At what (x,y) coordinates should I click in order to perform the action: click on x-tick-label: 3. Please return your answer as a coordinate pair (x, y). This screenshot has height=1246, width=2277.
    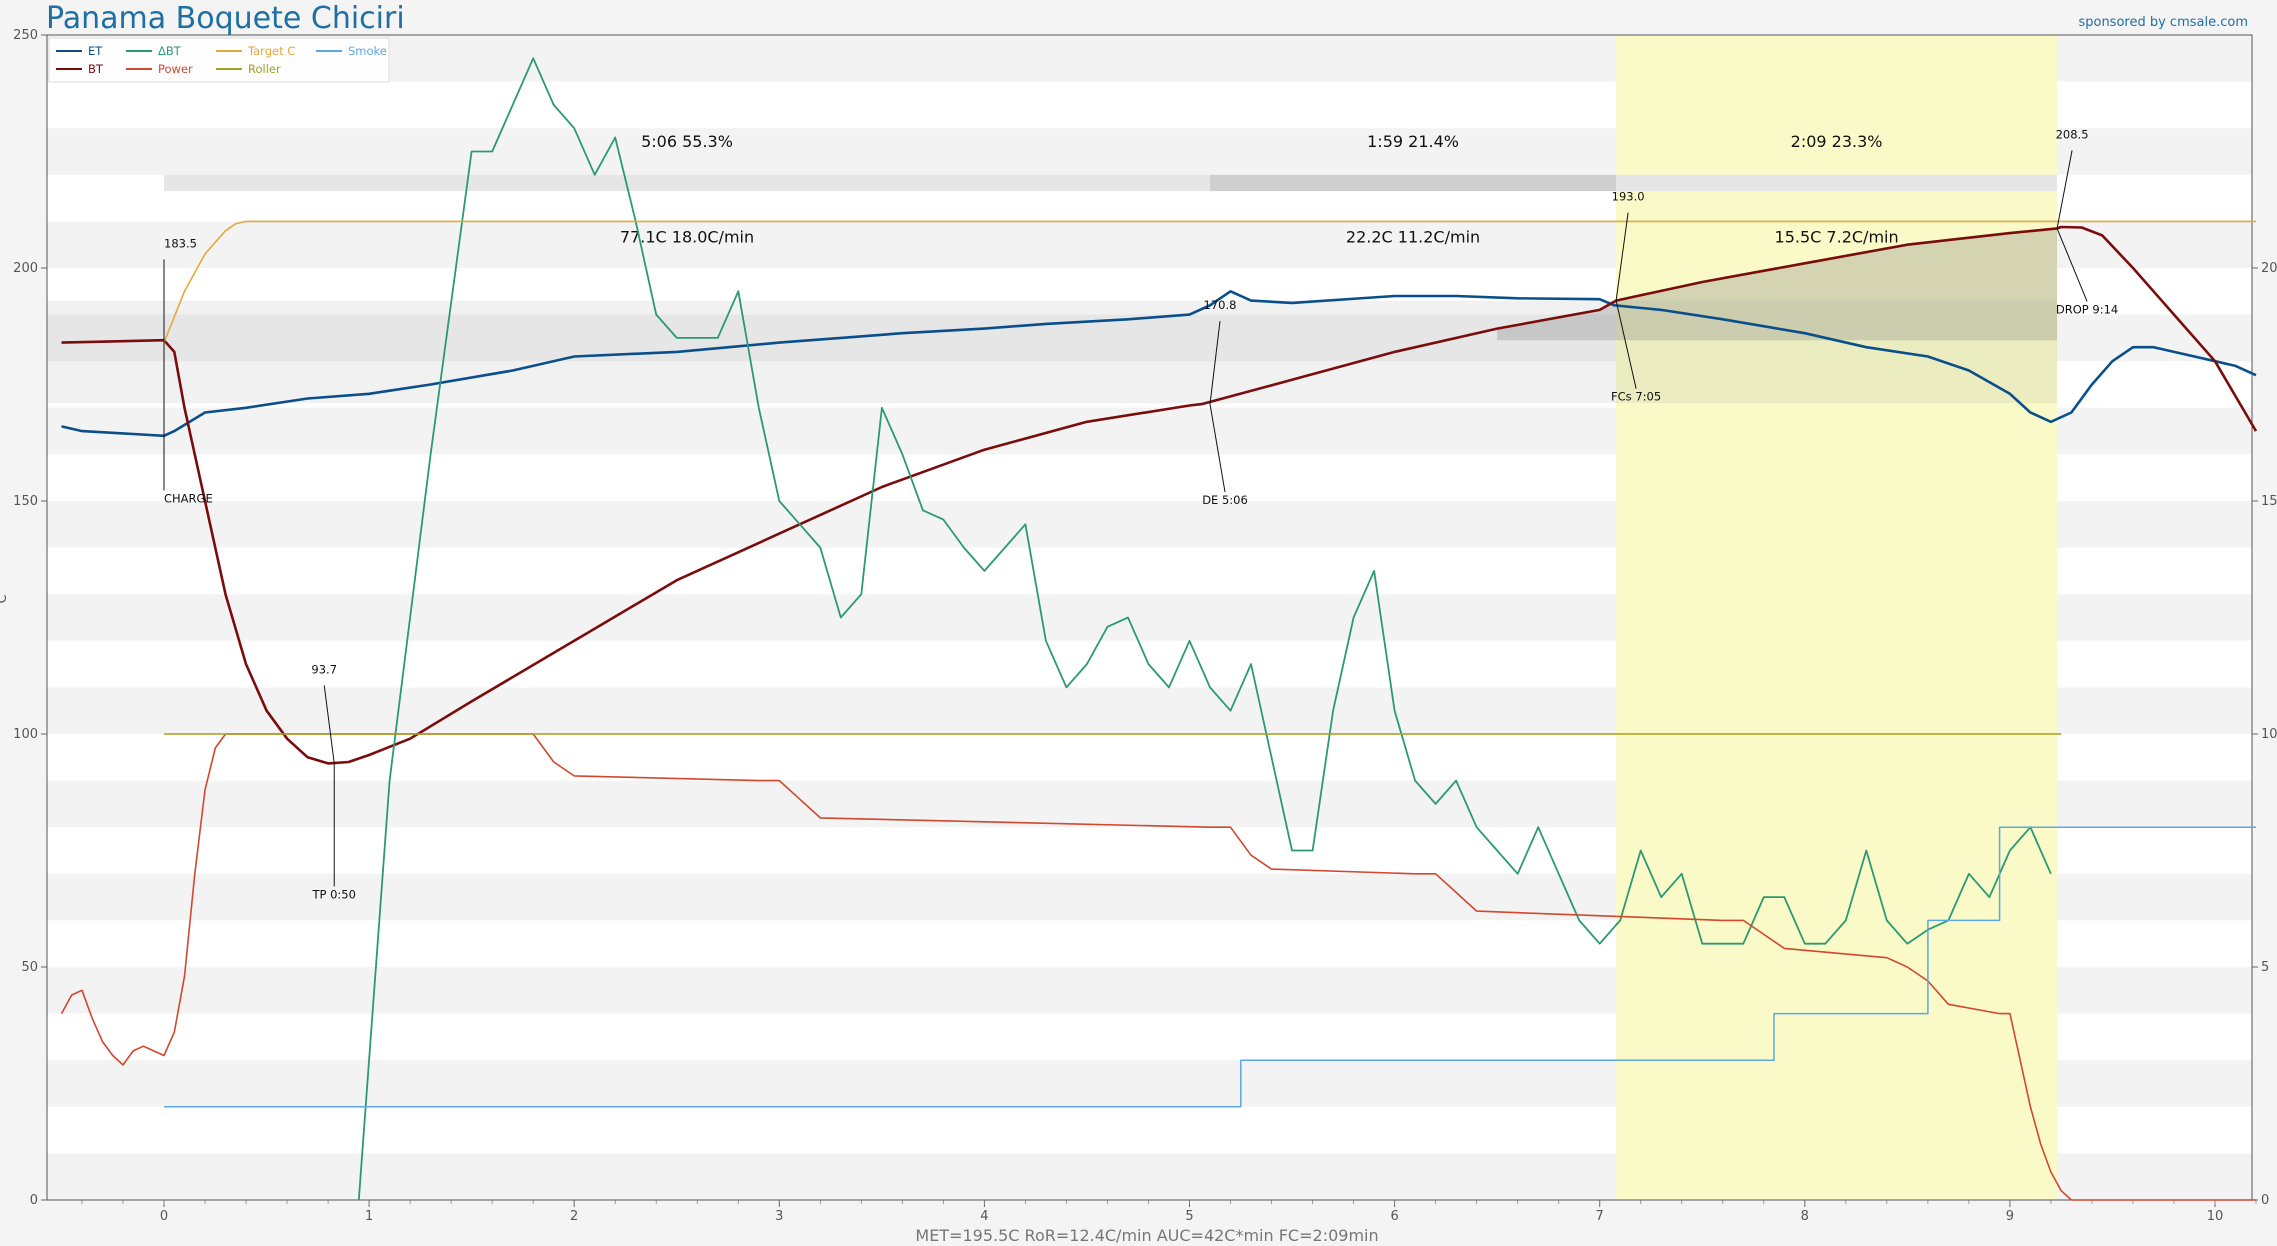
    Looking at the image, I should click on (779, 1216).